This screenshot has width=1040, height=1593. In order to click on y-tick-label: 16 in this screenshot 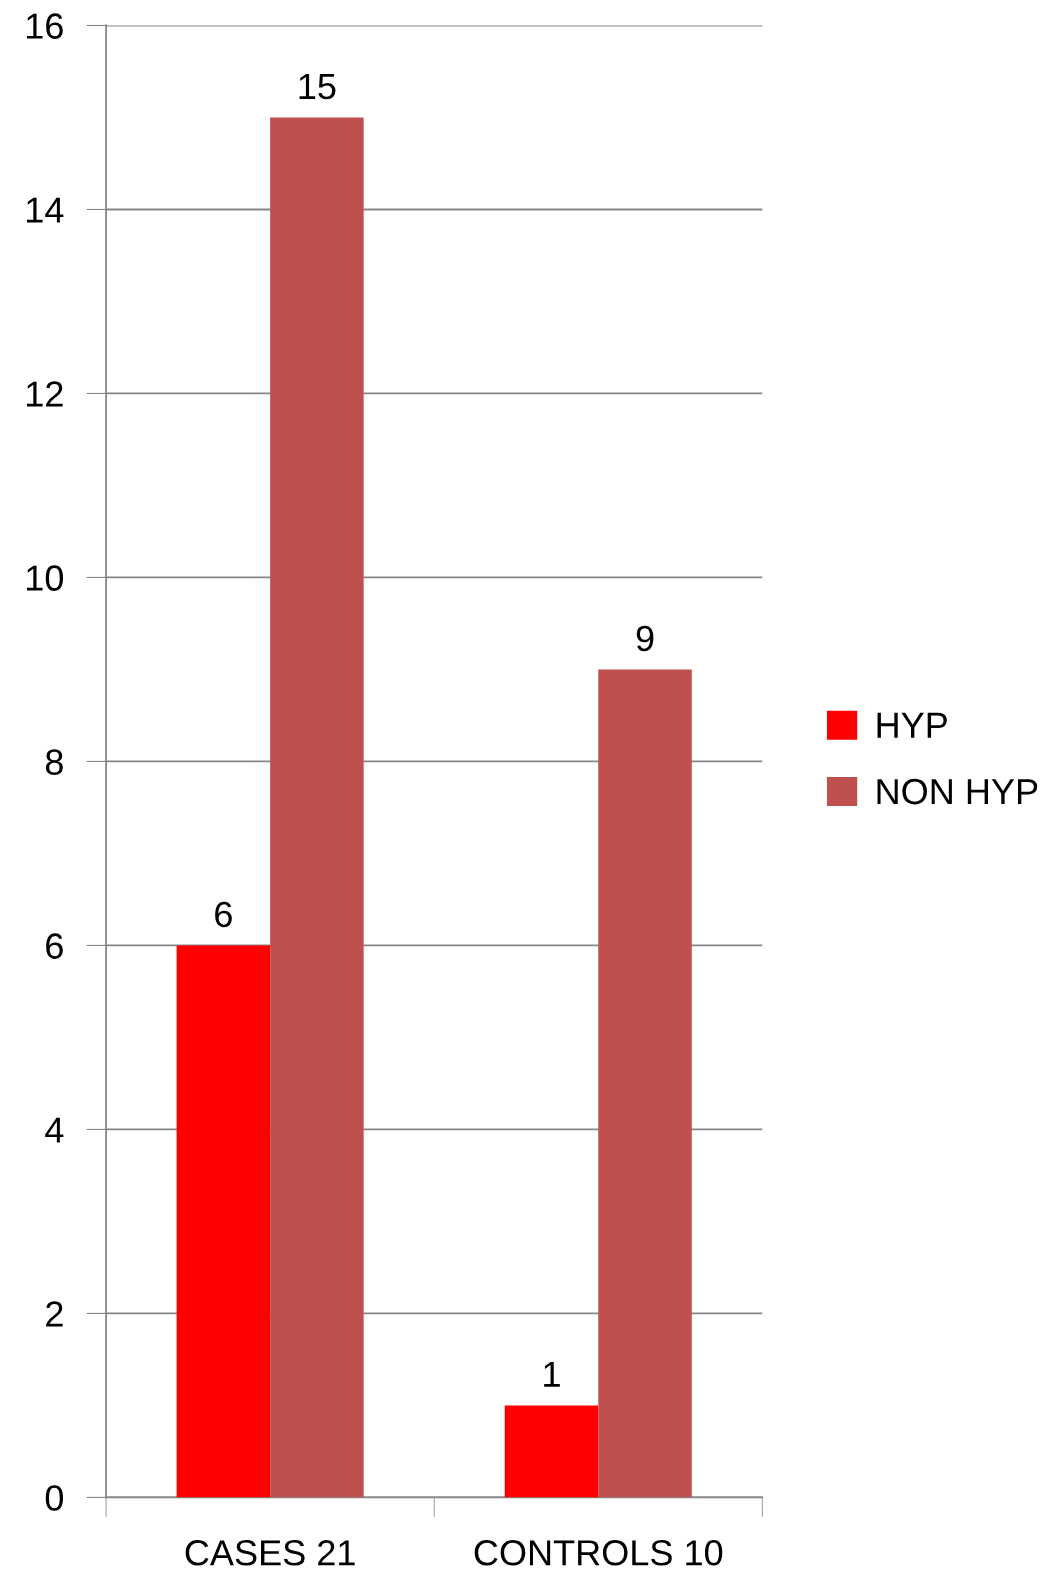, I will do `click(45, 26)`.